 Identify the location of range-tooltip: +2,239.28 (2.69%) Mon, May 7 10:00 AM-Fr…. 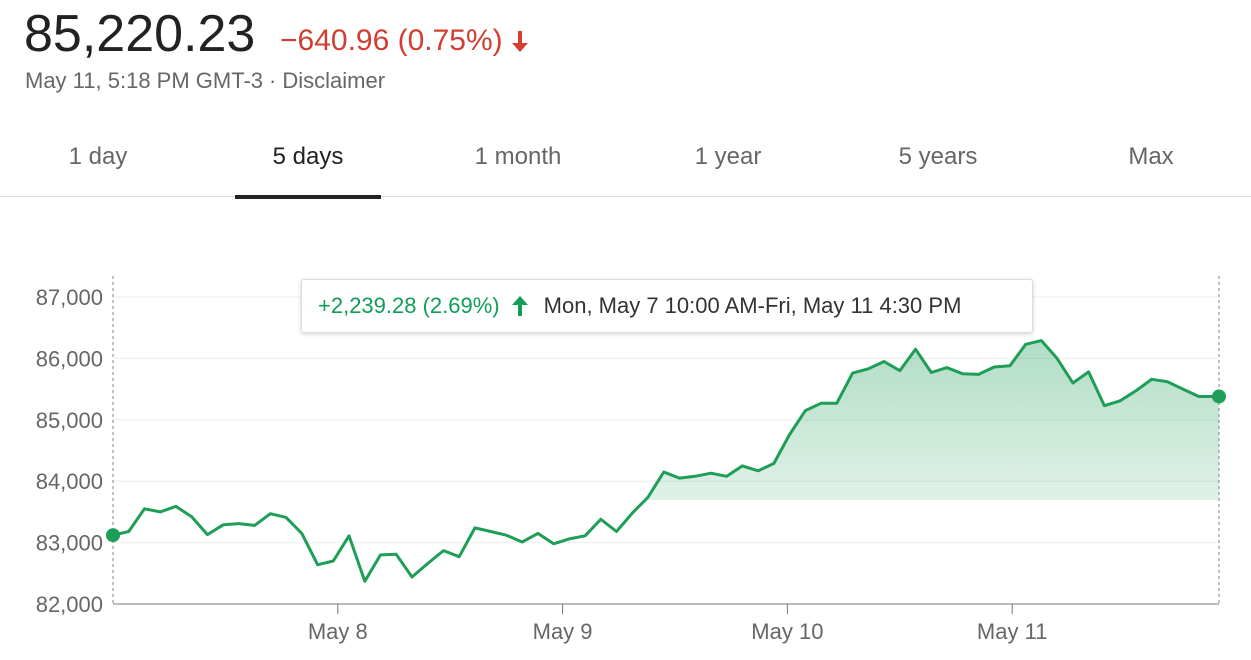
(667, 306).